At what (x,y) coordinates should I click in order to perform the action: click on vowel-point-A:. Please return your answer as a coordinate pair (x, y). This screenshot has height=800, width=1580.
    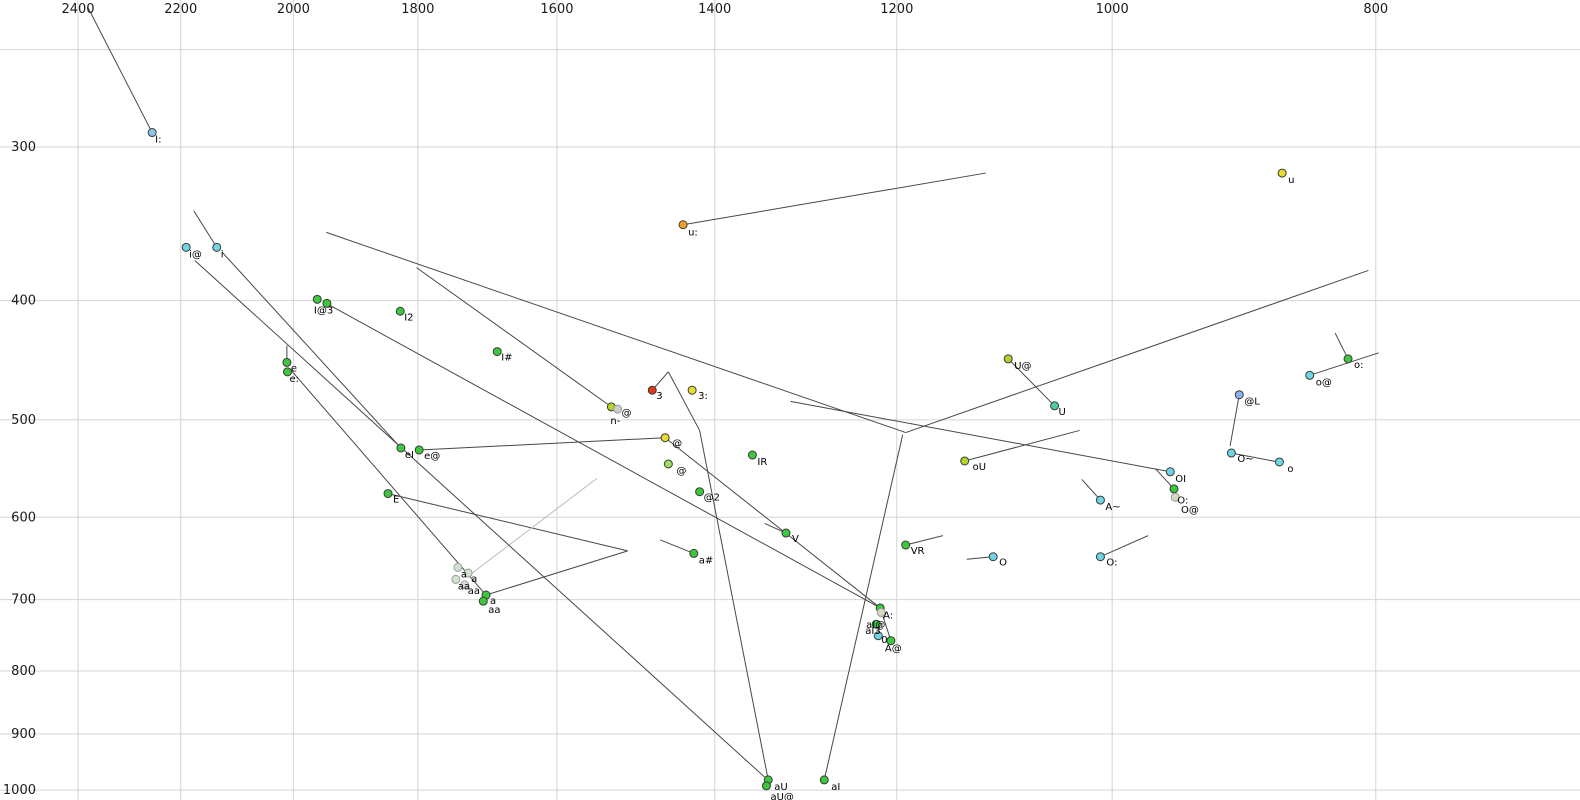
    Looking at the image, I should click on (881, 612).